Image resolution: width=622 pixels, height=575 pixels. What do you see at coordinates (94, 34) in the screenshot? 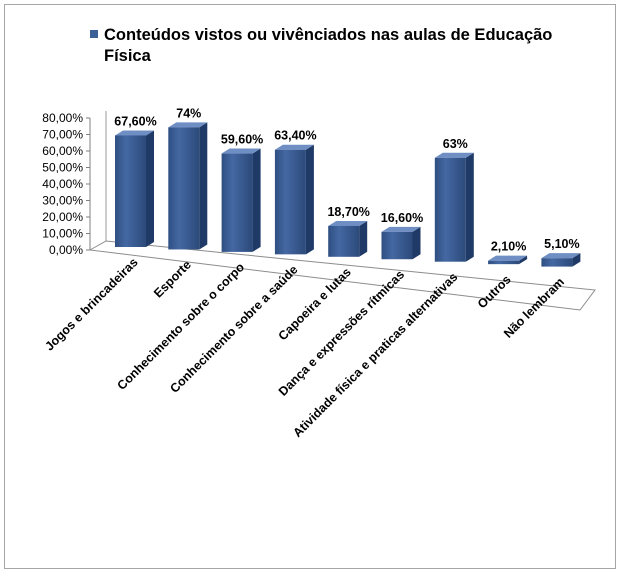
I see `legend-swatch` at bounding box center [94, 34].